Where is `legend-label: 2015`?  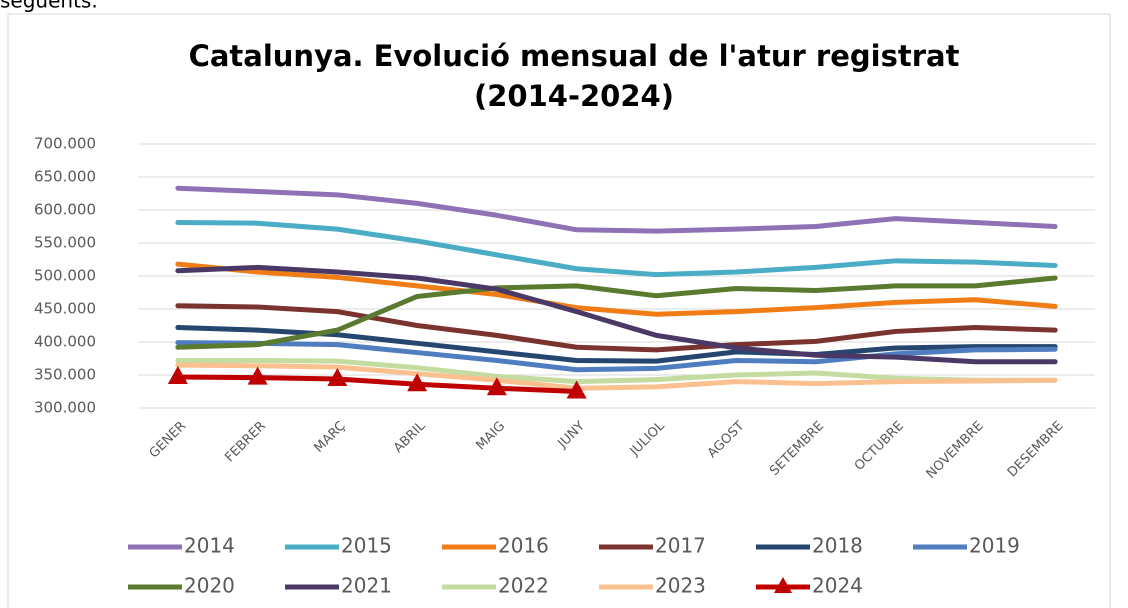 legend-label: 2015 is located at coordinates (366, 546).